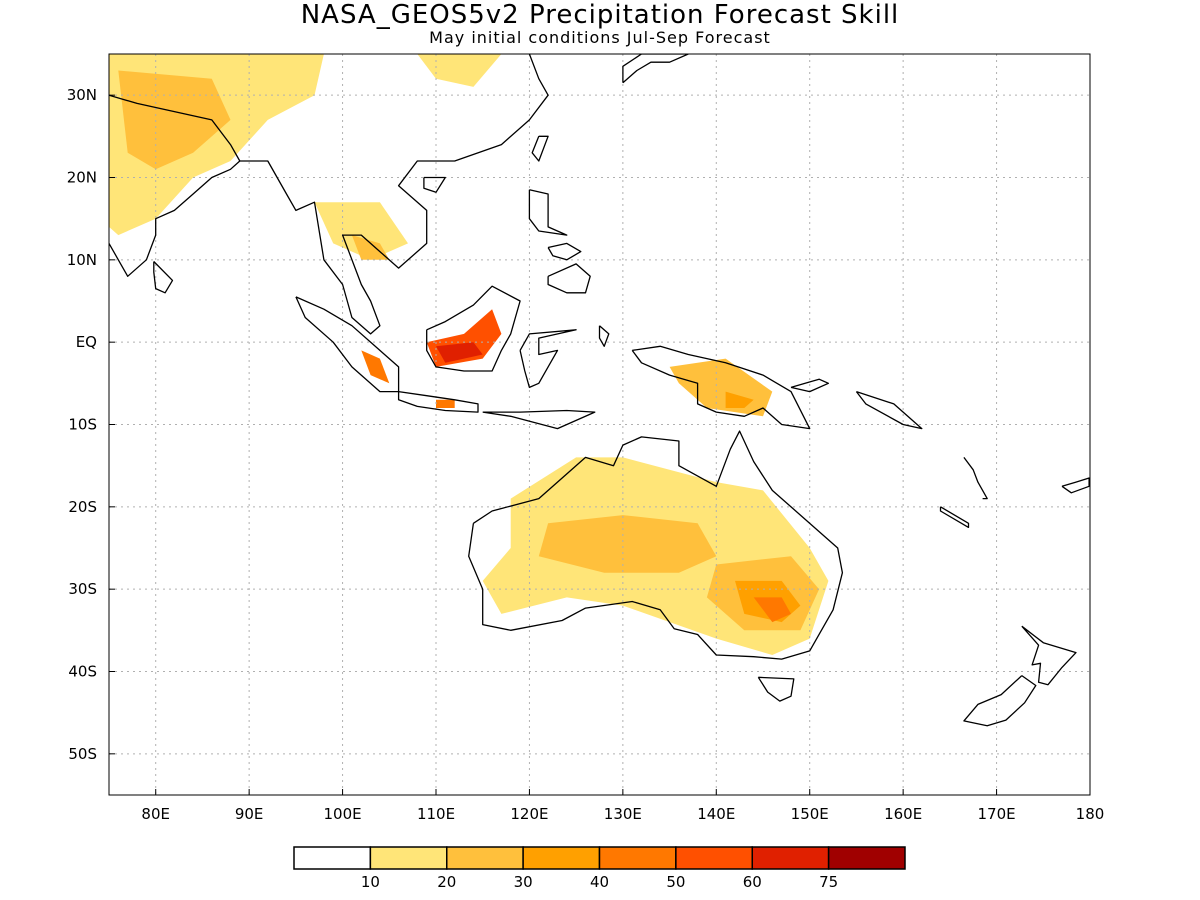 This screenshot has width=1200, height=900. I want to click on skill-region-kalimantan-core, so click(459, 352).